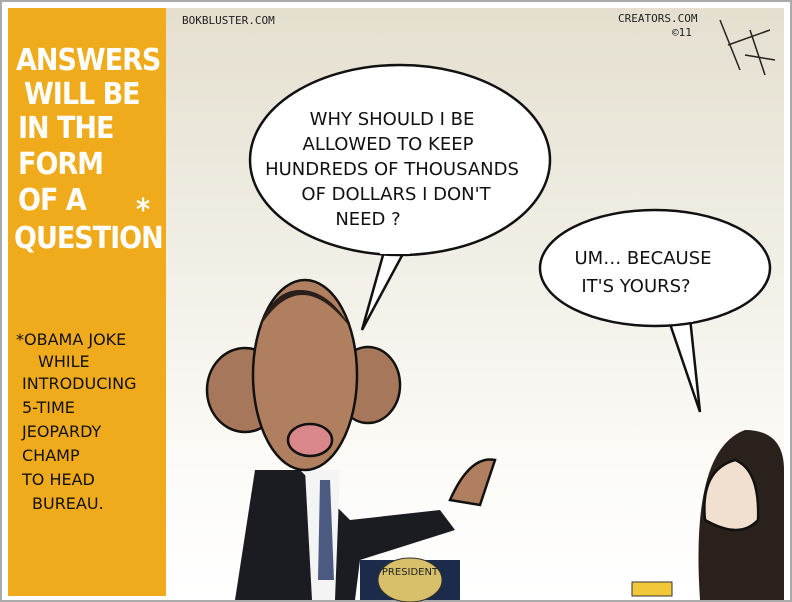 The image size is (792, 602). What do you see at coordinates (305, 310) in the screenshot?
I see `hair` at bounding box center [305, 310].